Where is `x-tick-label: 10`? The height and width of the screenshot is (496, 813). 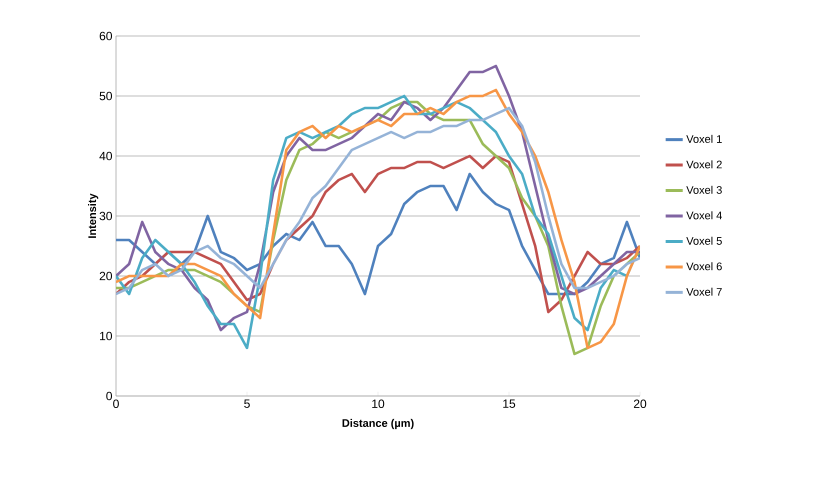
x-tick-label: 10 is located at coordinates (378, 404).